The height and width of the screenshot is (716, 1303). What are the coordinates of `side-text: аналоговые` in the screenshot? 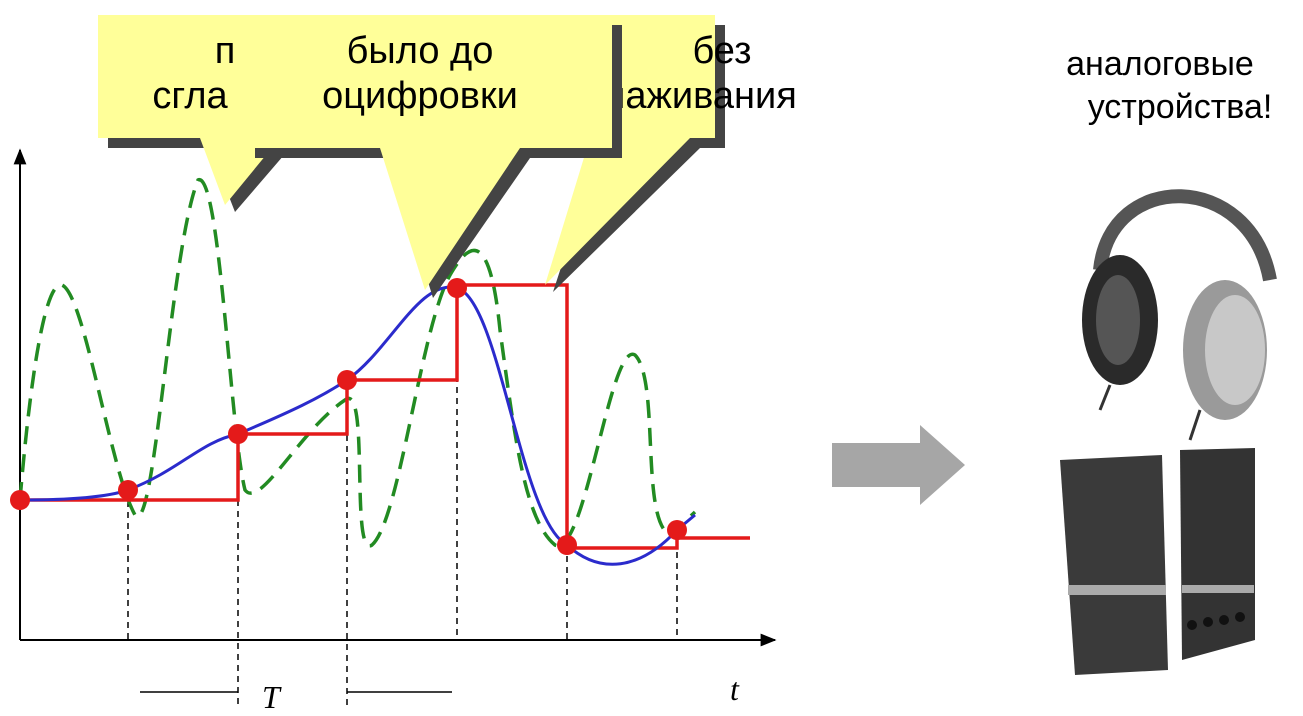 It's located at (1160, 64).